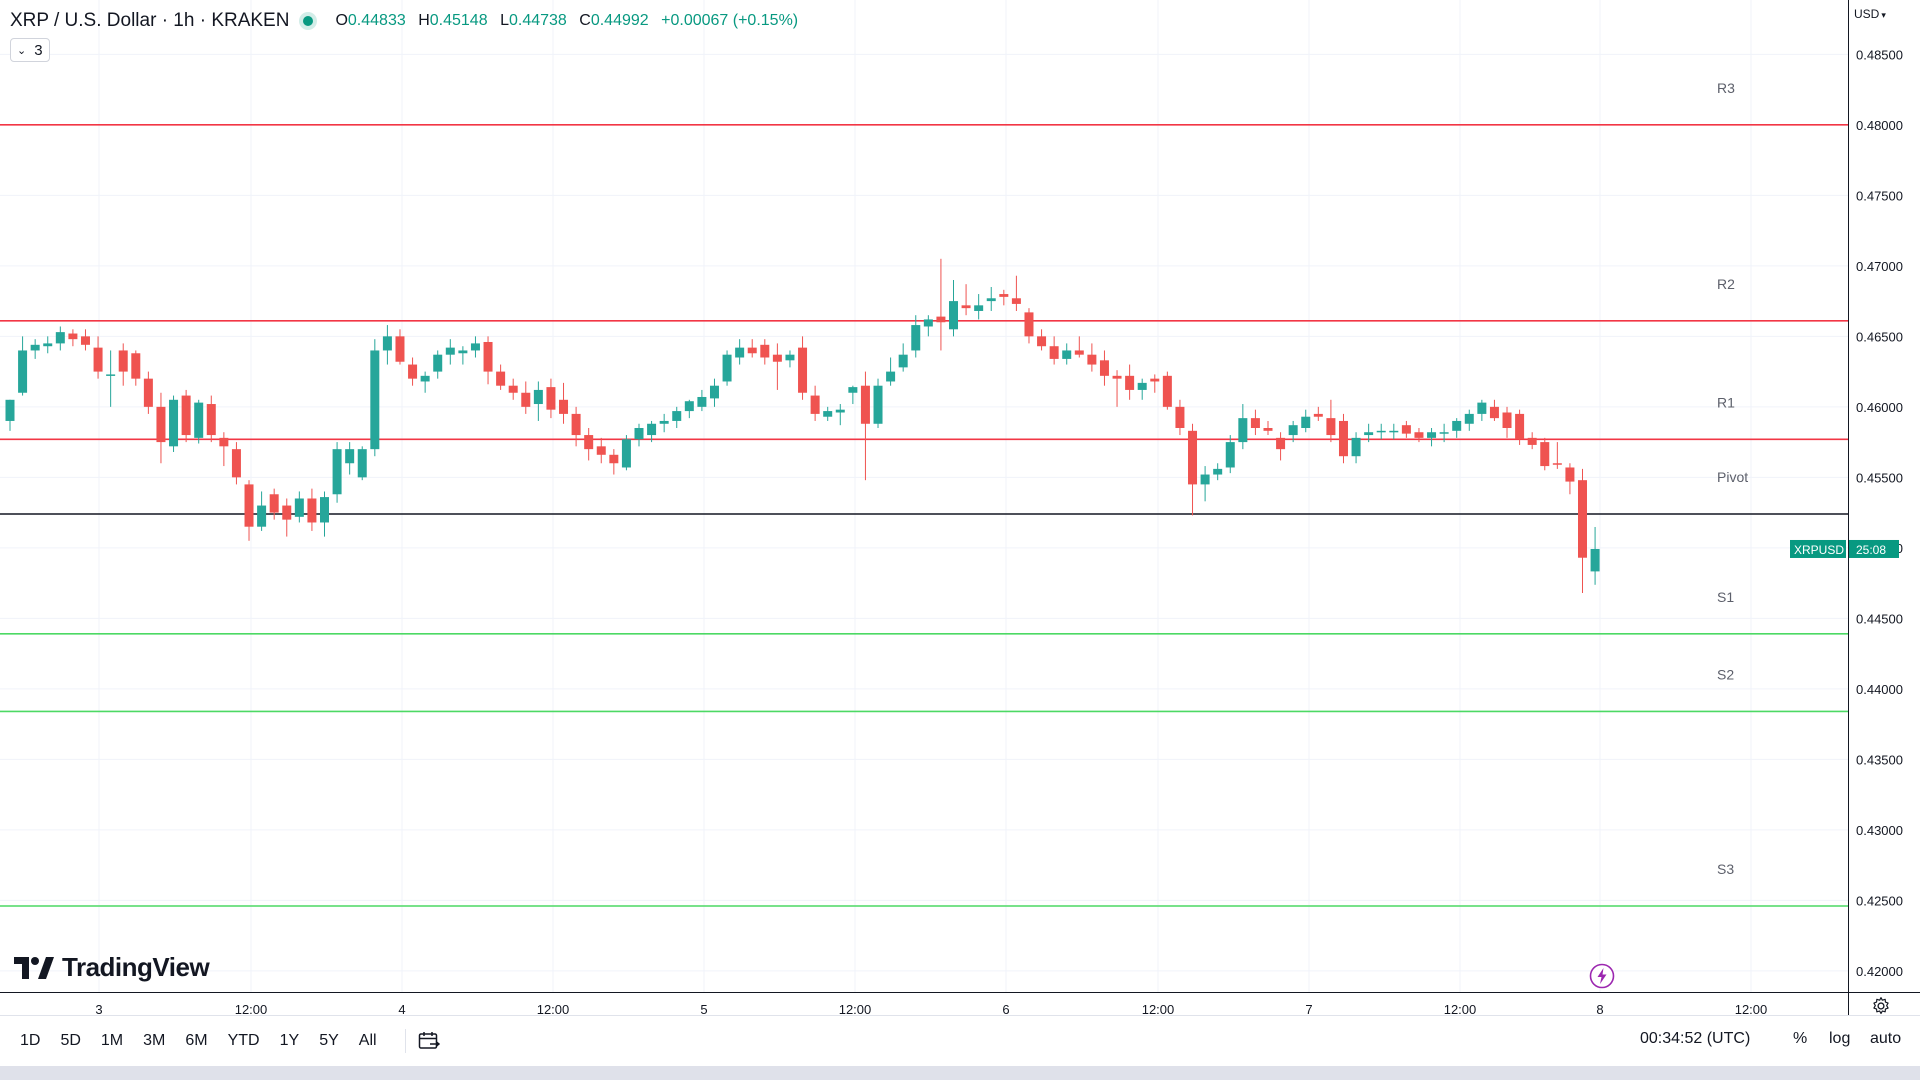 The width and height of the screenshot is (1920, 1080). I want to click on tradingview-logo: TradingView, so click(112, 967).